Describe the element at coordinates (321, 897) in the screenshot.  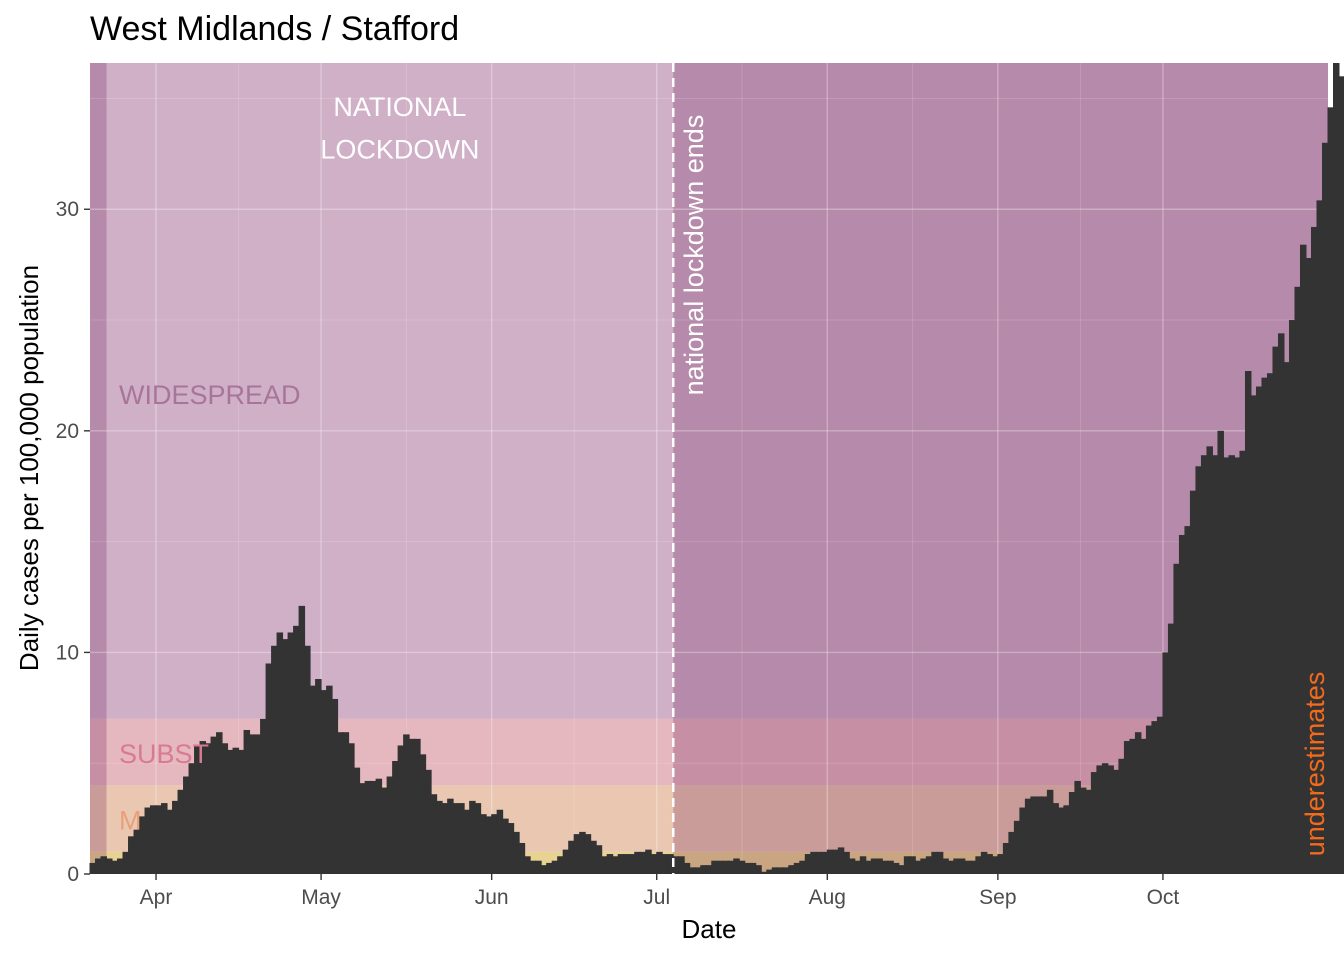
I see `x-tick-label: May` at that location.